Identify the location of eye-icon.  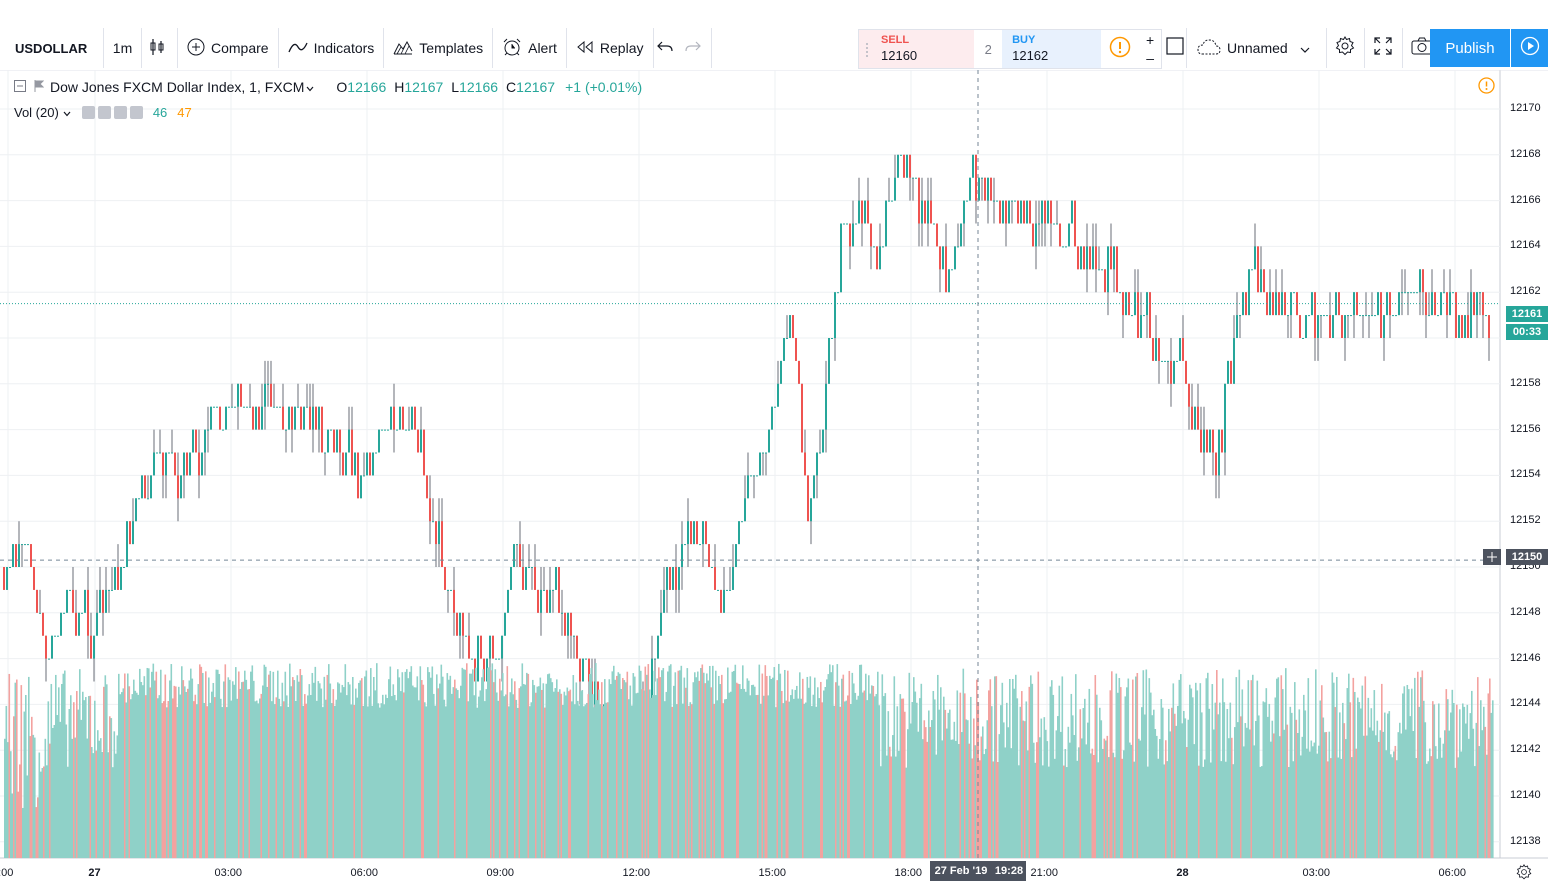
(88, 112).